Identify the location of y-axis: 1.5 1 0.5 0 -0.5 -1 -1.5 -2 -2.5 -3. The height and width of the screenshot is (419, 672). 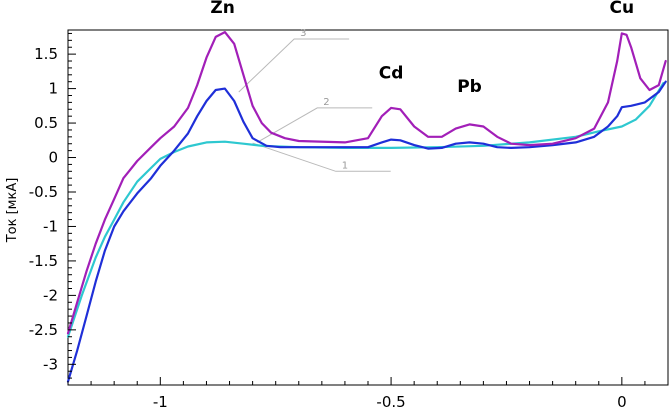
(52, 209).